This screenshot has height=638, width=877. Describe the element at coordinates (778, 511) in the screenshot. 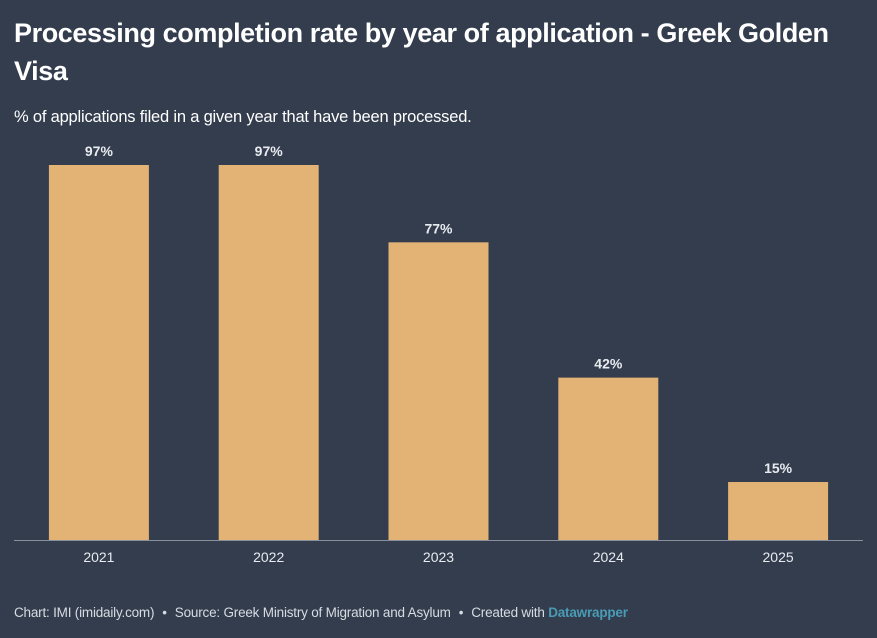

I see `bar-2025` at that location.